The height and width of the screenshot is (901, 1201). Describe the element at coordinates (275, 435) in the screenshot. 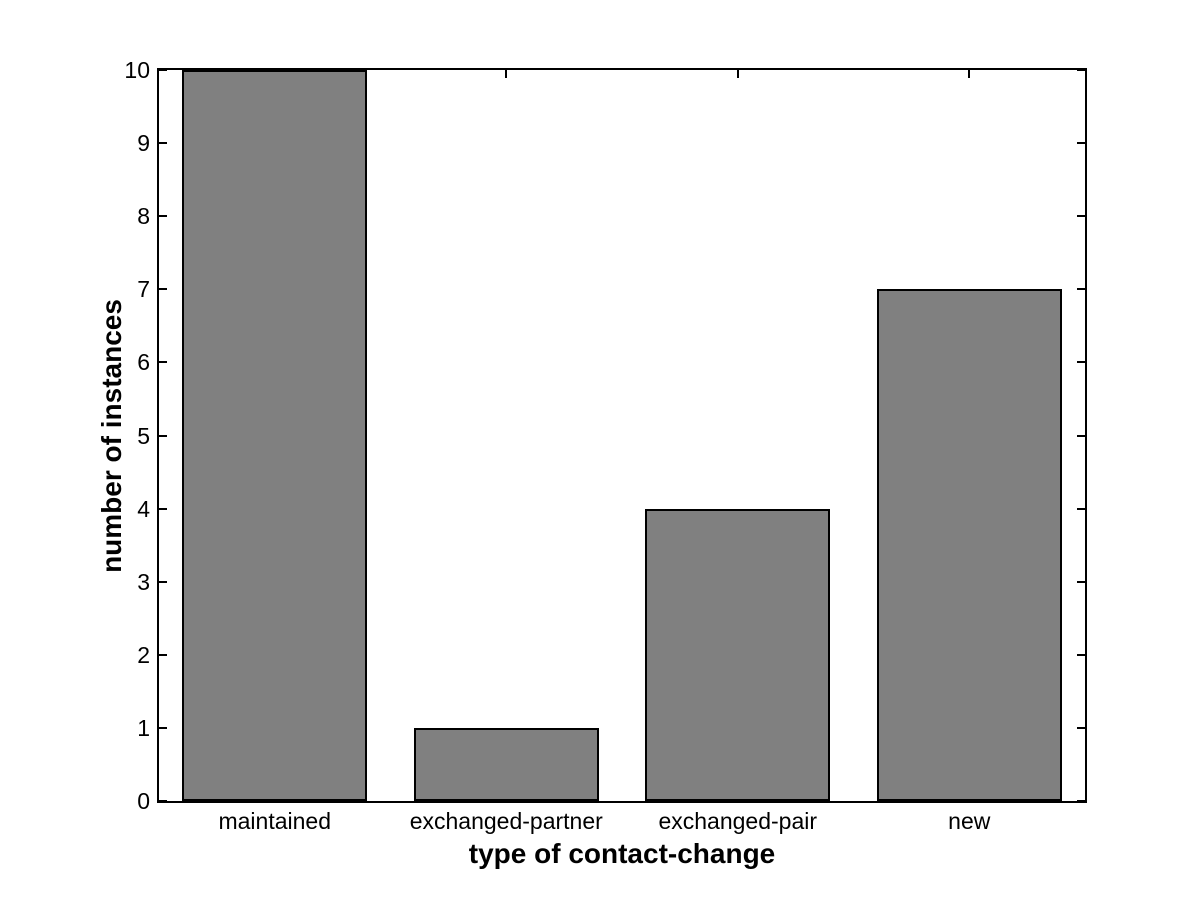

I see `bar-maintained` at that location.